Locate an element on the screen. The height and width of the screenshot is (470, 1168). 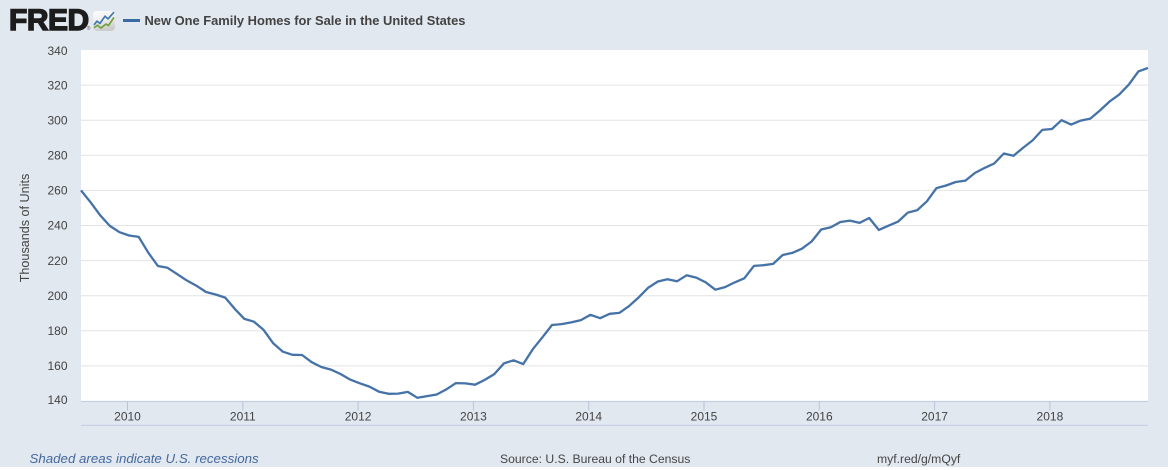
svg-text: 340 is located at coordinates (57, 51).